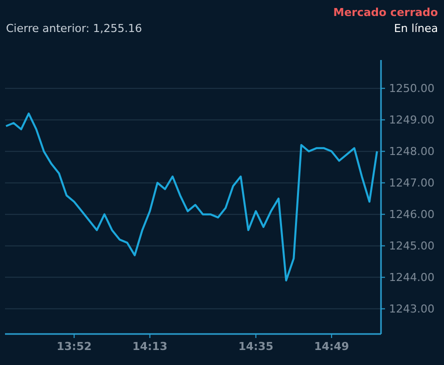 The width and height of the screenshot is (444, 365). Describe the element at coordinates (150, 346) in the screenshot. I see `x-tick-label: 14:13` at that location.